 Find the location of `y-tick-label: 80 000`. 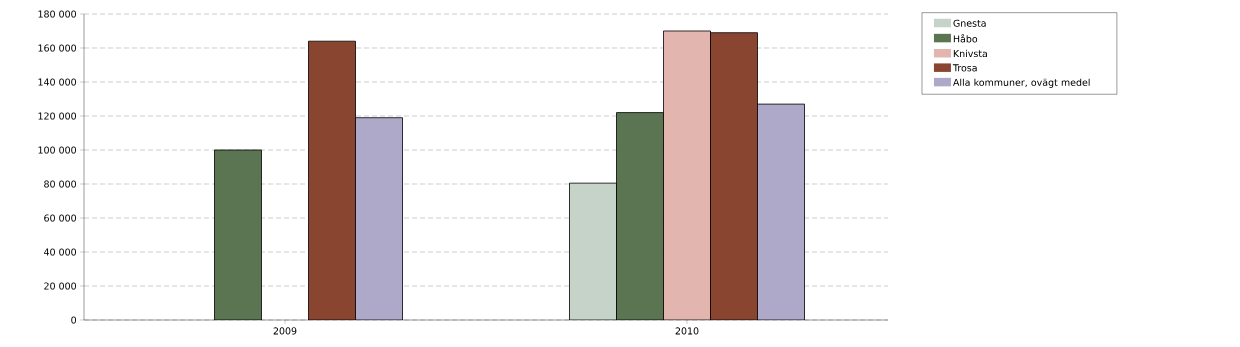

y-tick-label: 80 000 is located at coordinates (60, 184).